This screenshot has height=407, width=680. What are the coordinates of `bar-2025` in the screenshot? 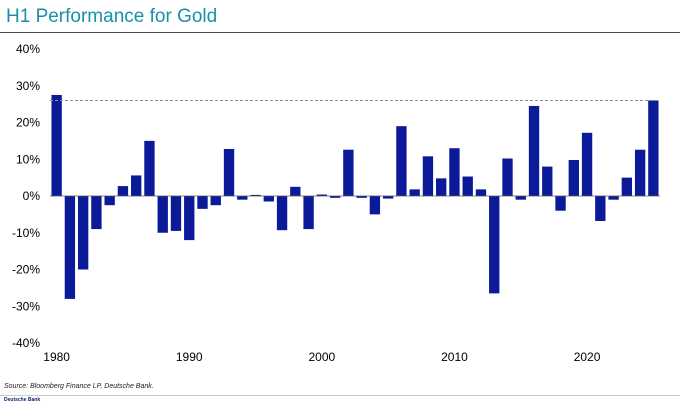 It's located at (653, 148).